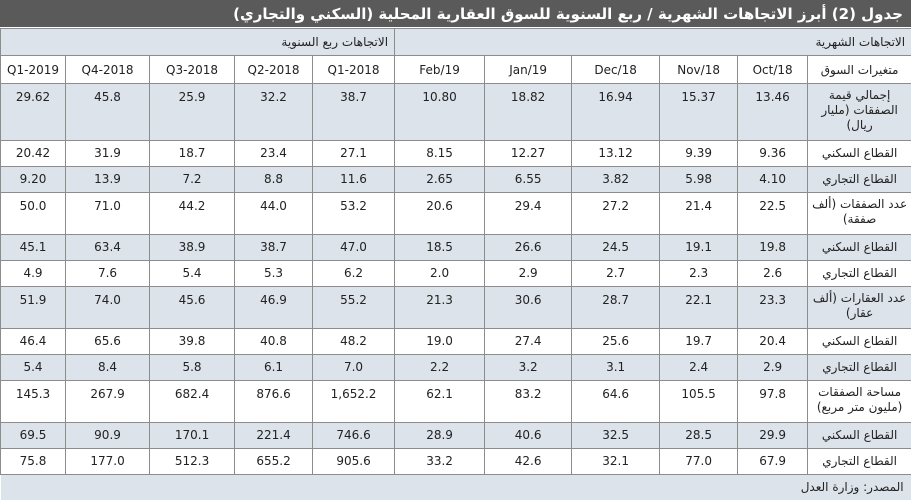  I want to click on table-cell: 67.9, so click(773, 461).